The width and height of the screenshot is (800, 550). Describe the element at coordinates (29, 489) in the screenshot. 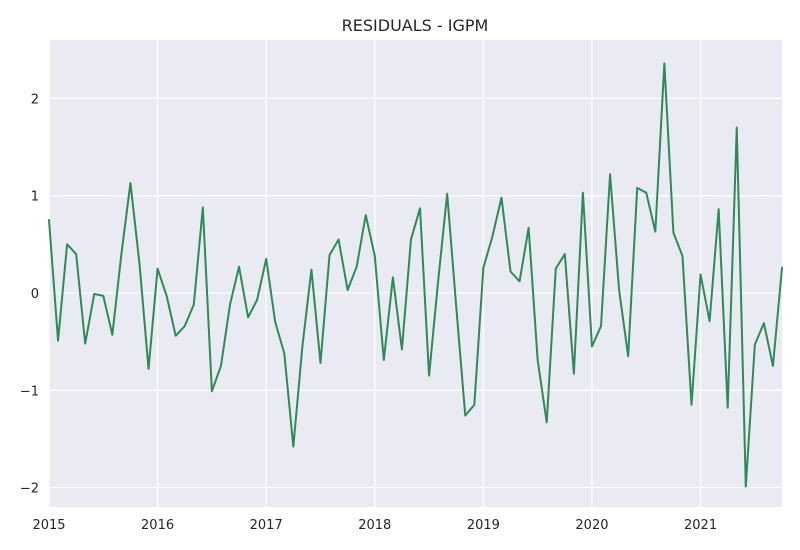

I see `y-tick-label: −2` at that location.